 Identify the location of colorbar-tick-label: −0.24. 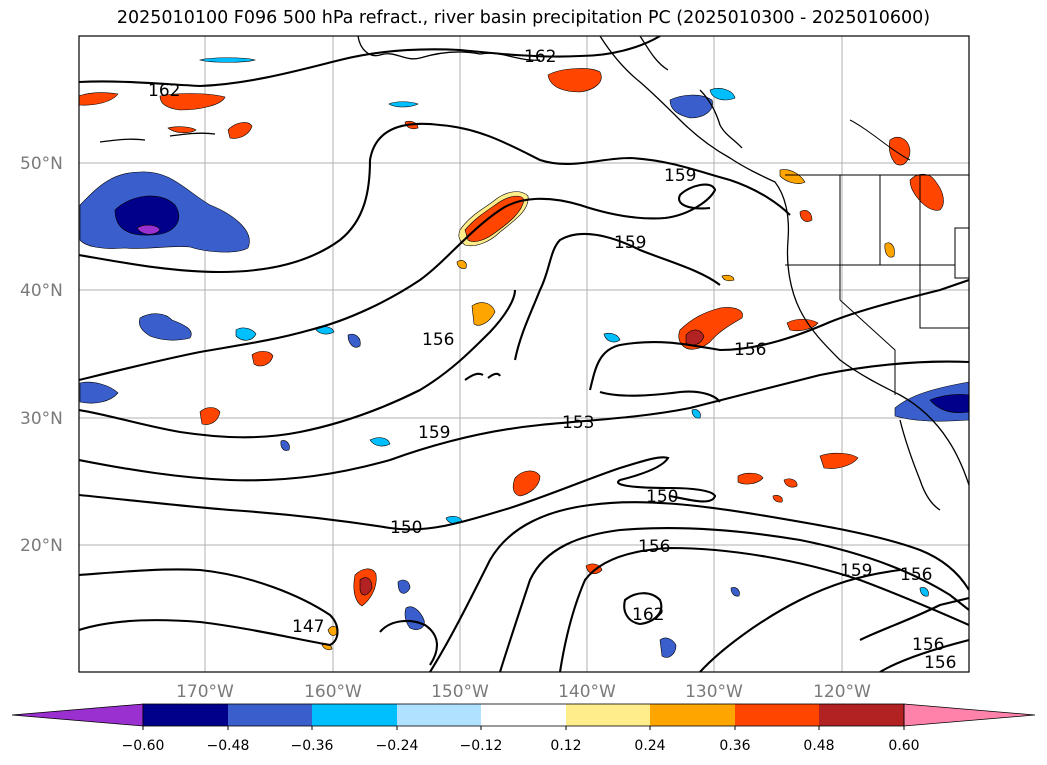
(397, 746).